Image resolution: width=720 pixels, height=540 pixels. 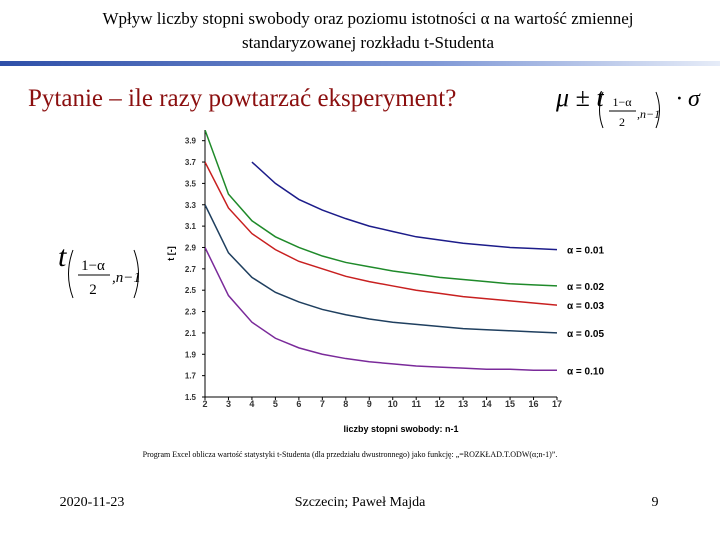 I want to click on y-tick-label: 2.7, so click(x=191, y=269).